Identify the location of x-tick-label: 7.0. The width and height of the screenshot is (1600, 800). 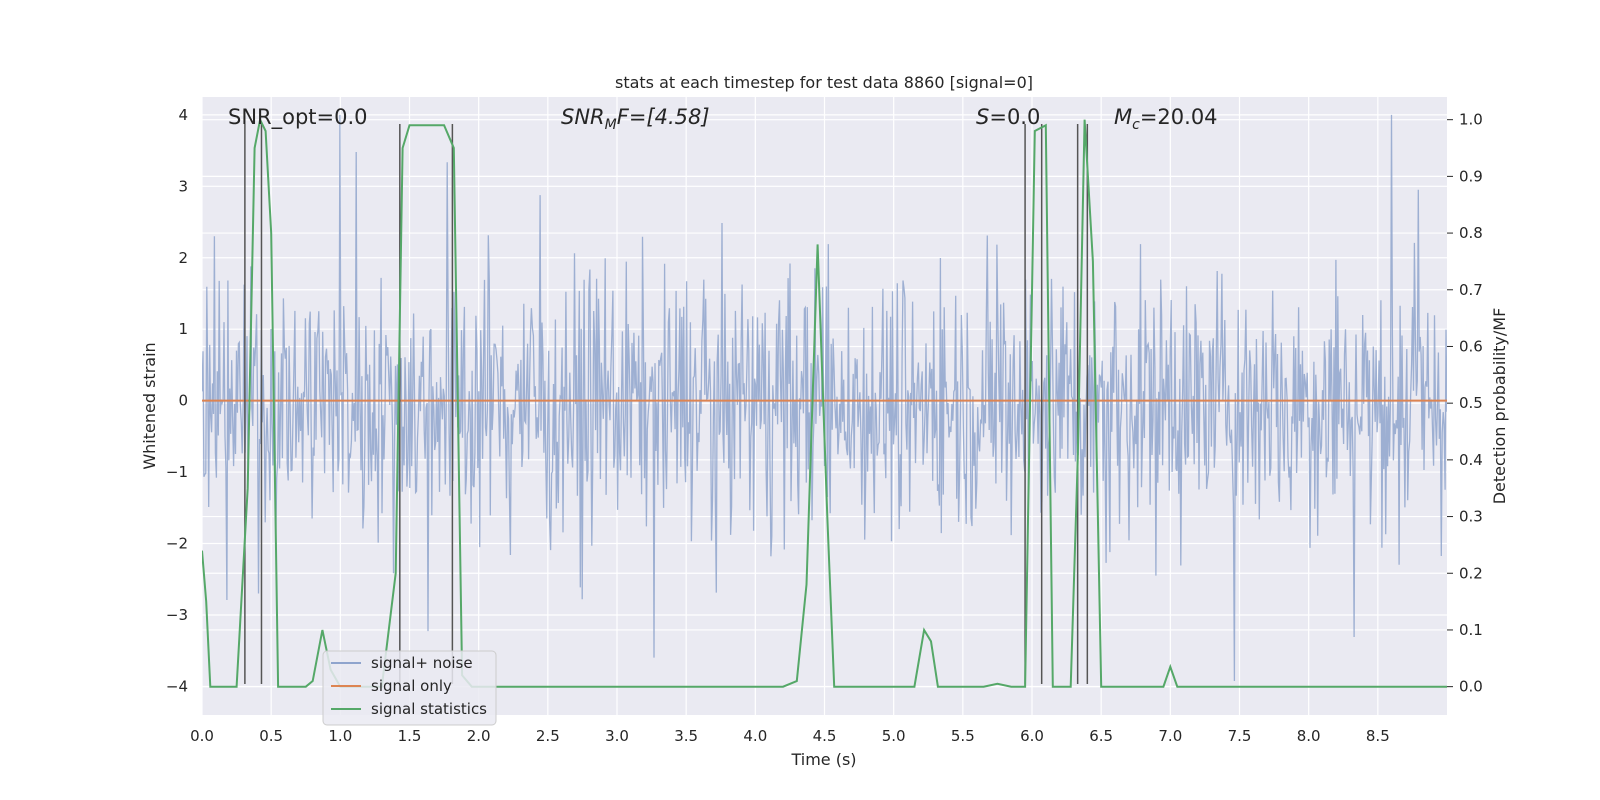
(1170, 736).